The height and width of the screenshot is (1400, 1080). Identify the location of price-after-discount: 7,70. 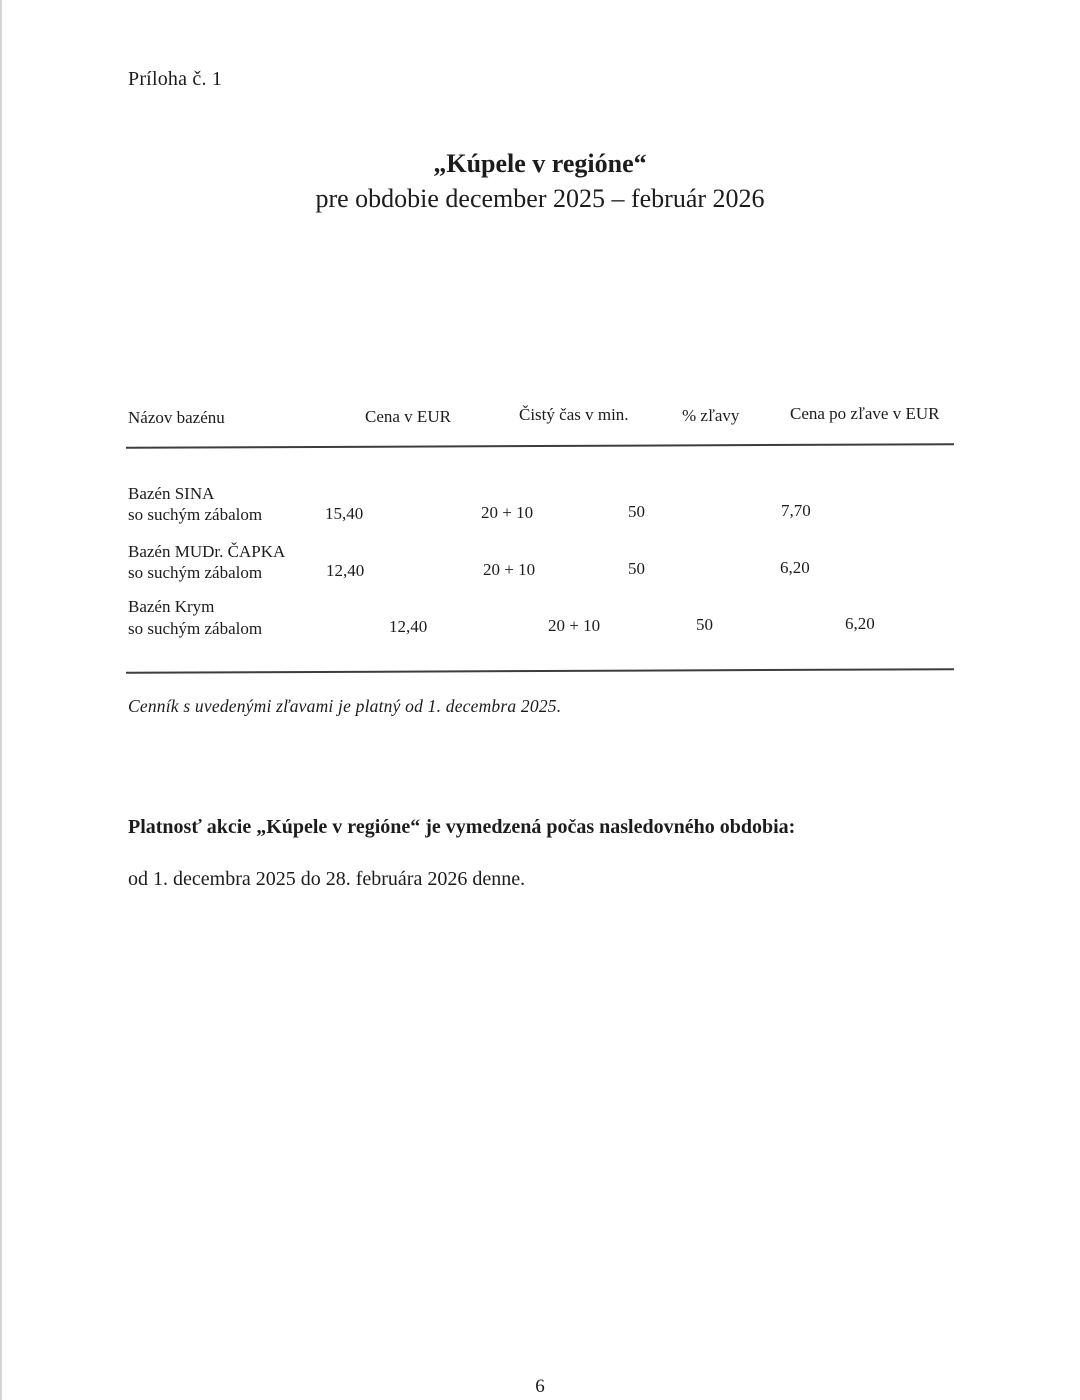
(796, 510).